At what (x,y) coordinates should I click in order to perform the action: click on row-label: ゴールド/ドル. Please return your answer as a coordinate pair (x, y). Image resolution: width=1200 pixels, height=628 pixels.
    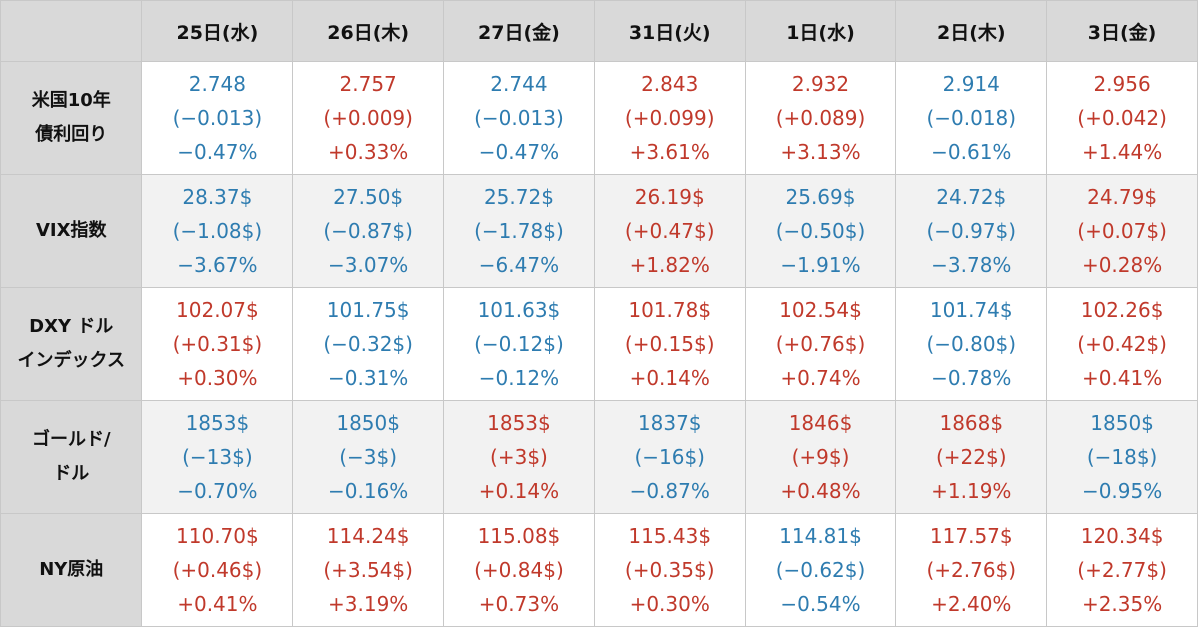
    Looking at the image, I should click on (71, 457).